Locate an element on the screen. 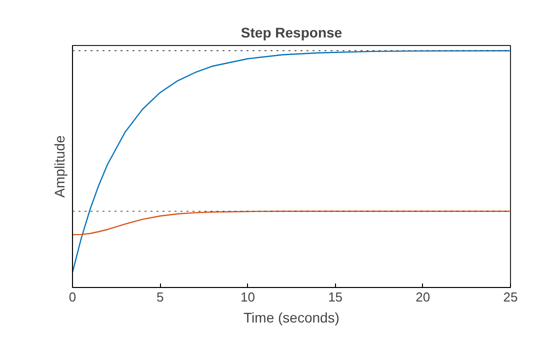  x-tick-label: 25 is located at coordinates (510, 297).